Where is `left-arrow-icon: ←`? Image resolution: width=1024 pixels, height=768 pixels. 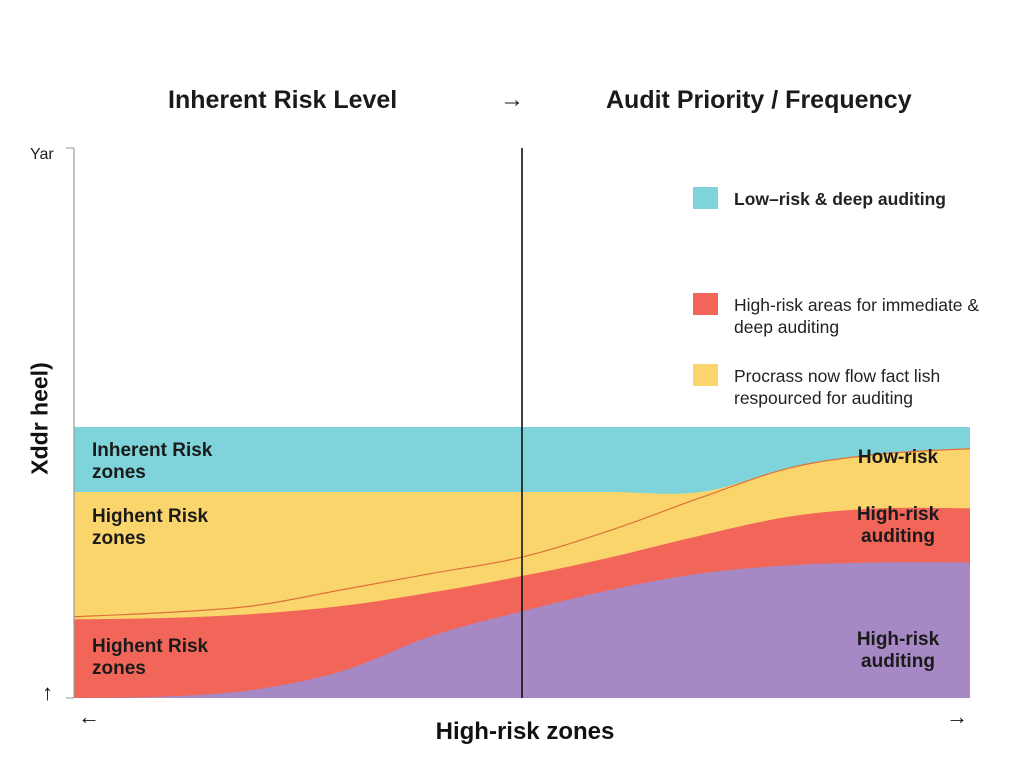
left-arrow-icon: ← is located at coordinates (89, 716).